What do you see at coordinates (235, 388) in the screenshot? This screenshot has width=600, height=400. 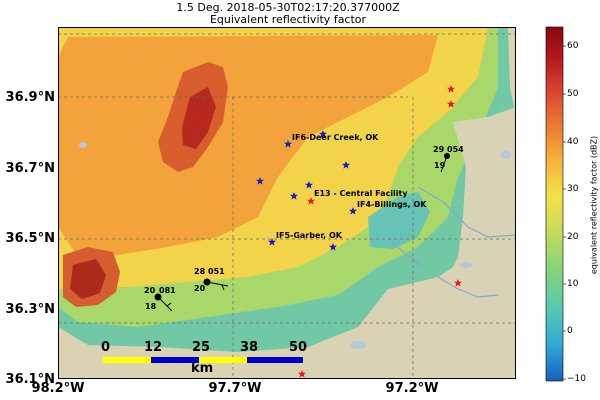 I see `lon-tick-label: 97.7°W` at bounding box center [235, 388].